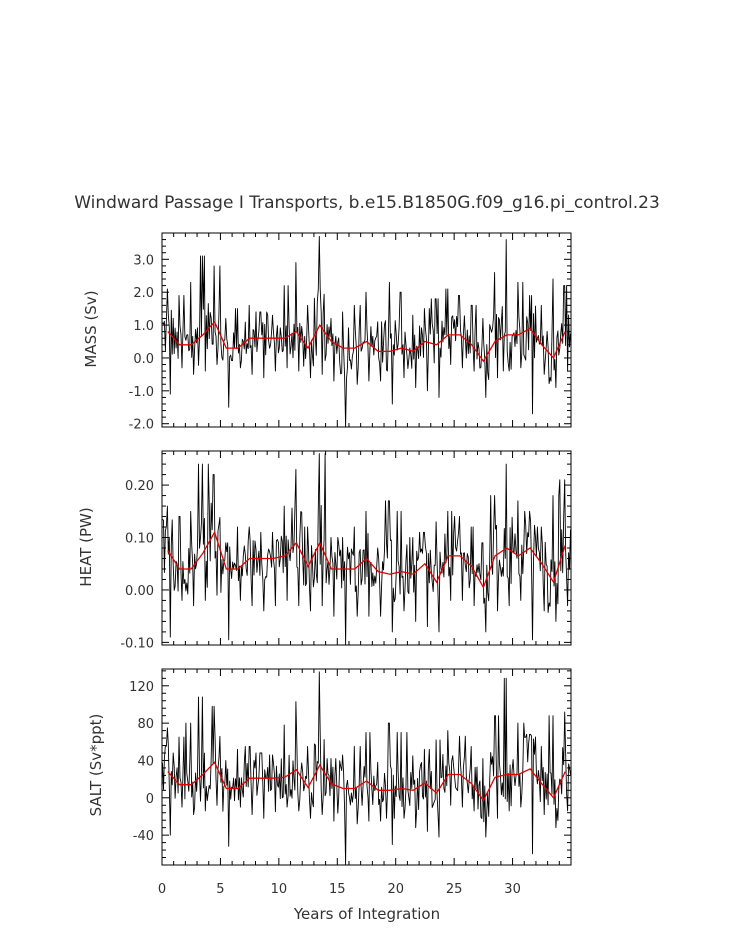  I want to click on heat-y-tick-label: 0.00, so click(139, 591).